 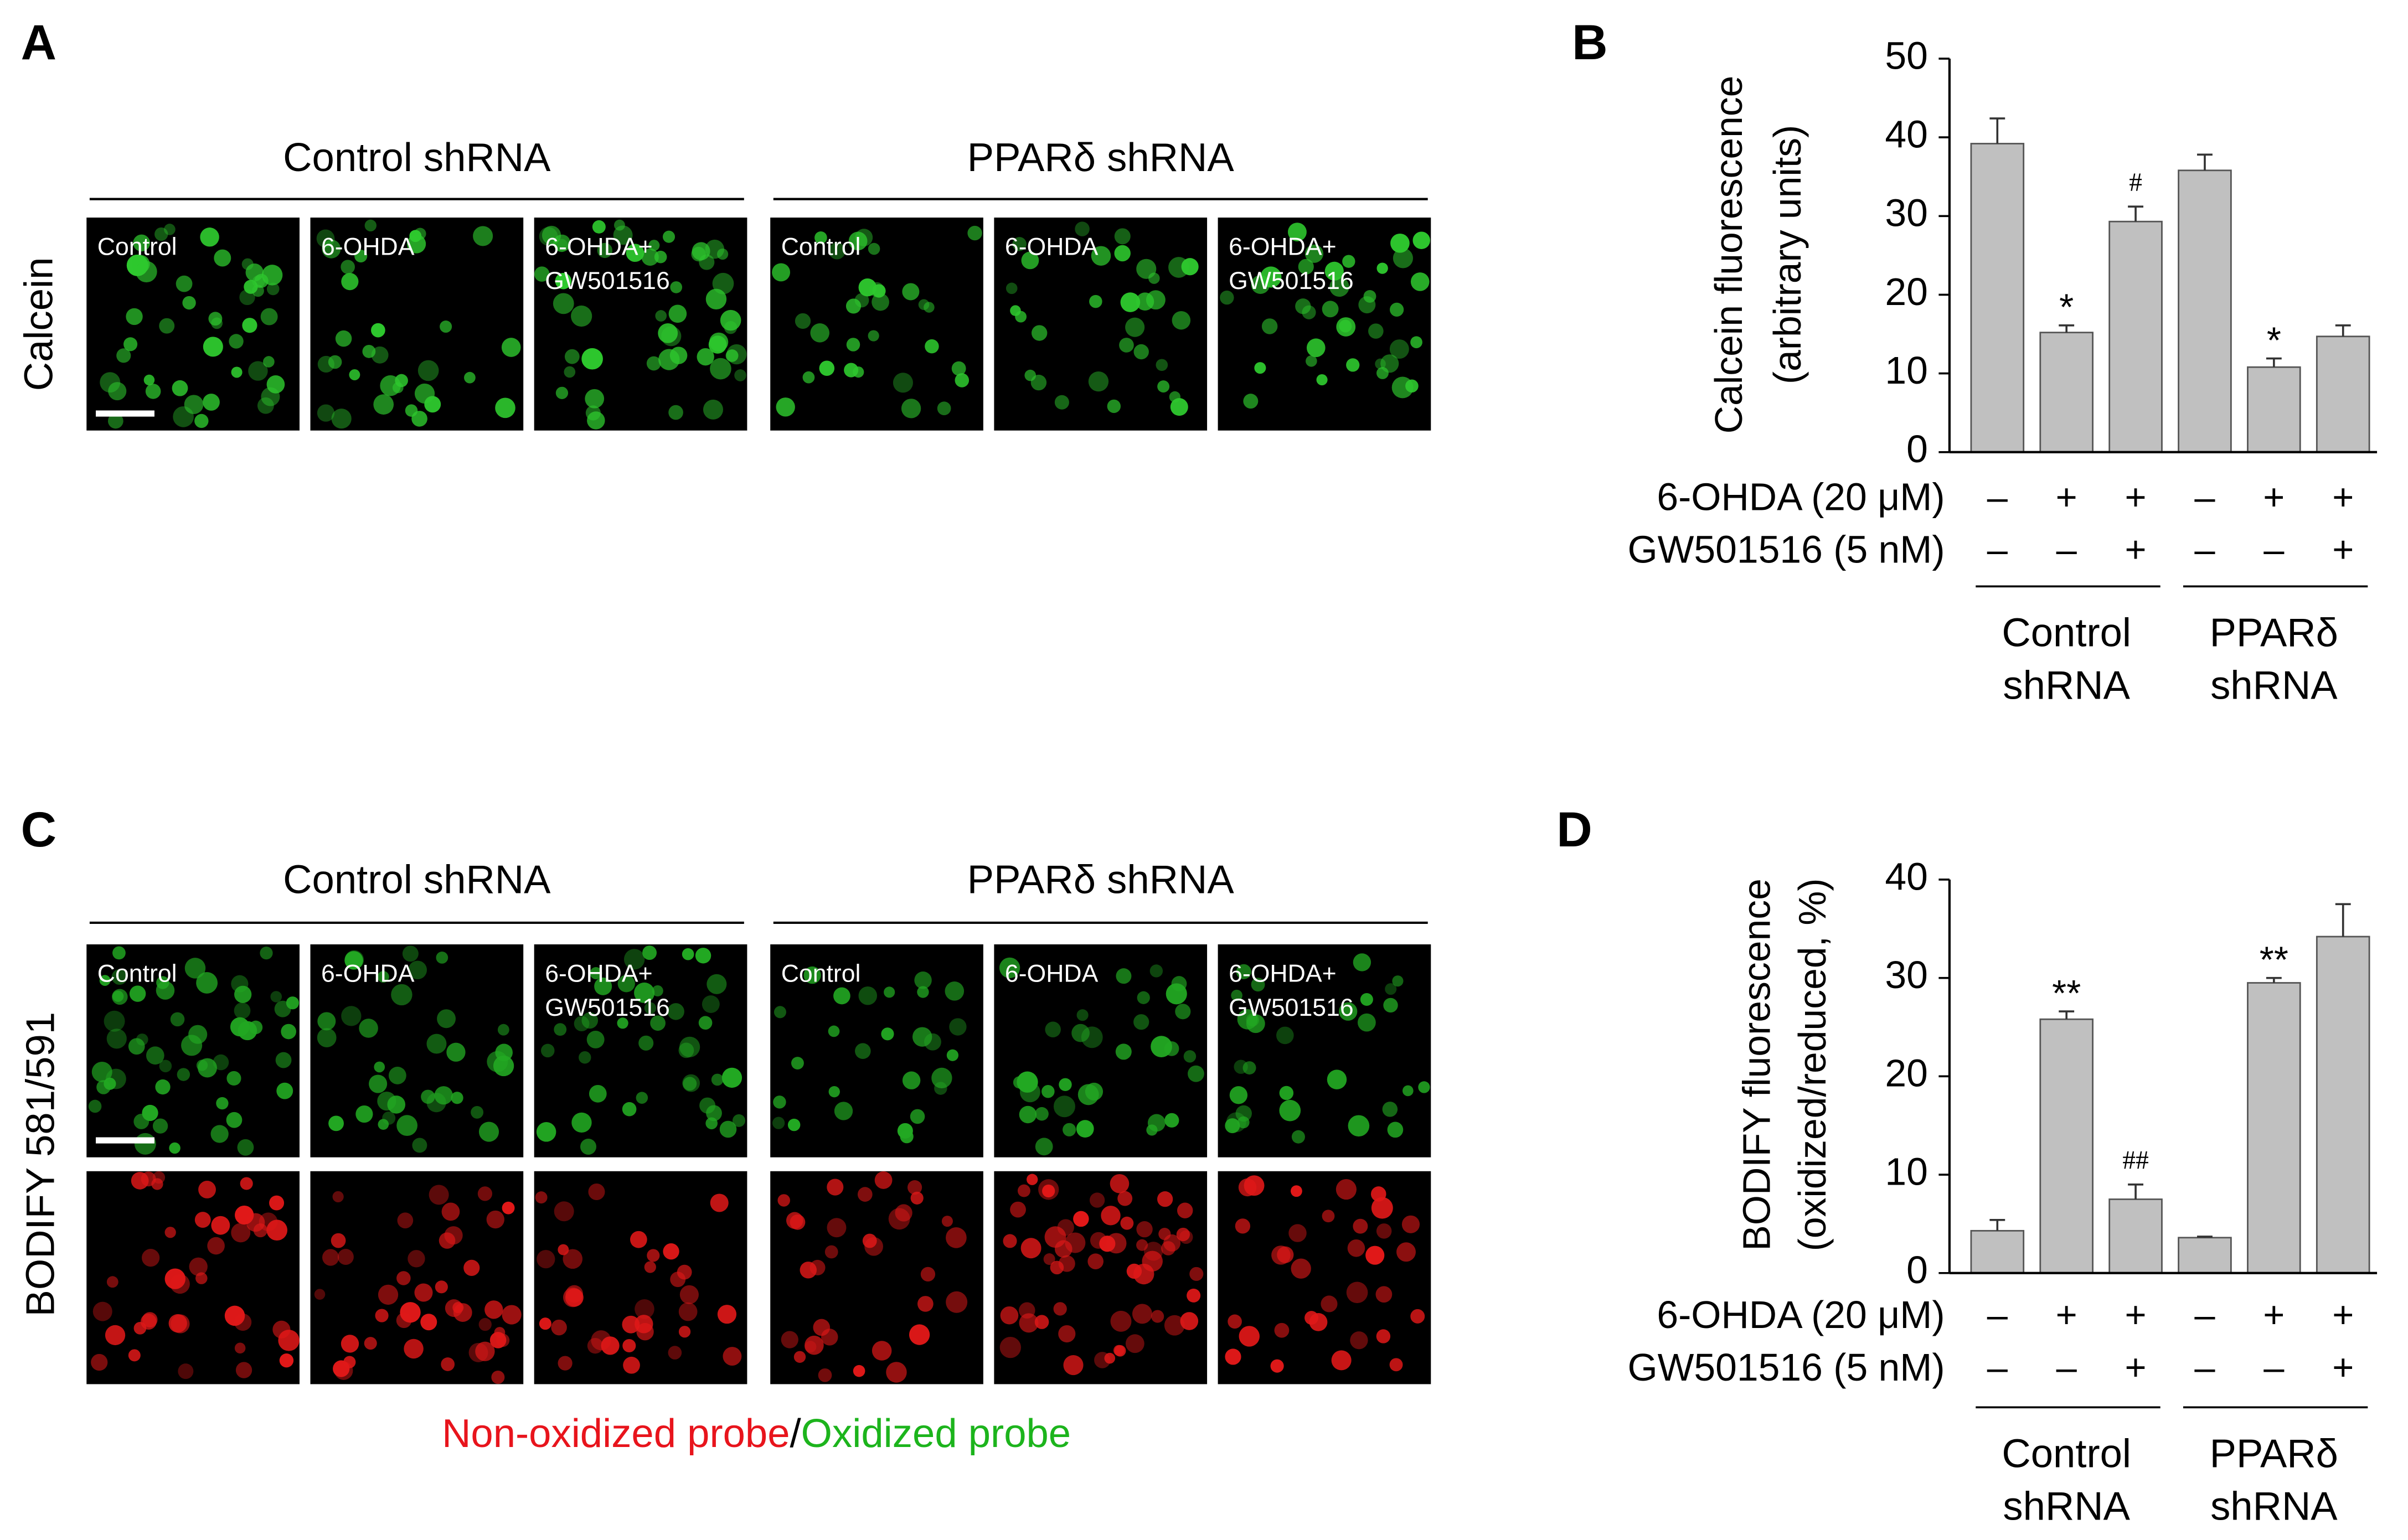 I want to click on group-label: Control, so click(x=2066, y=633).